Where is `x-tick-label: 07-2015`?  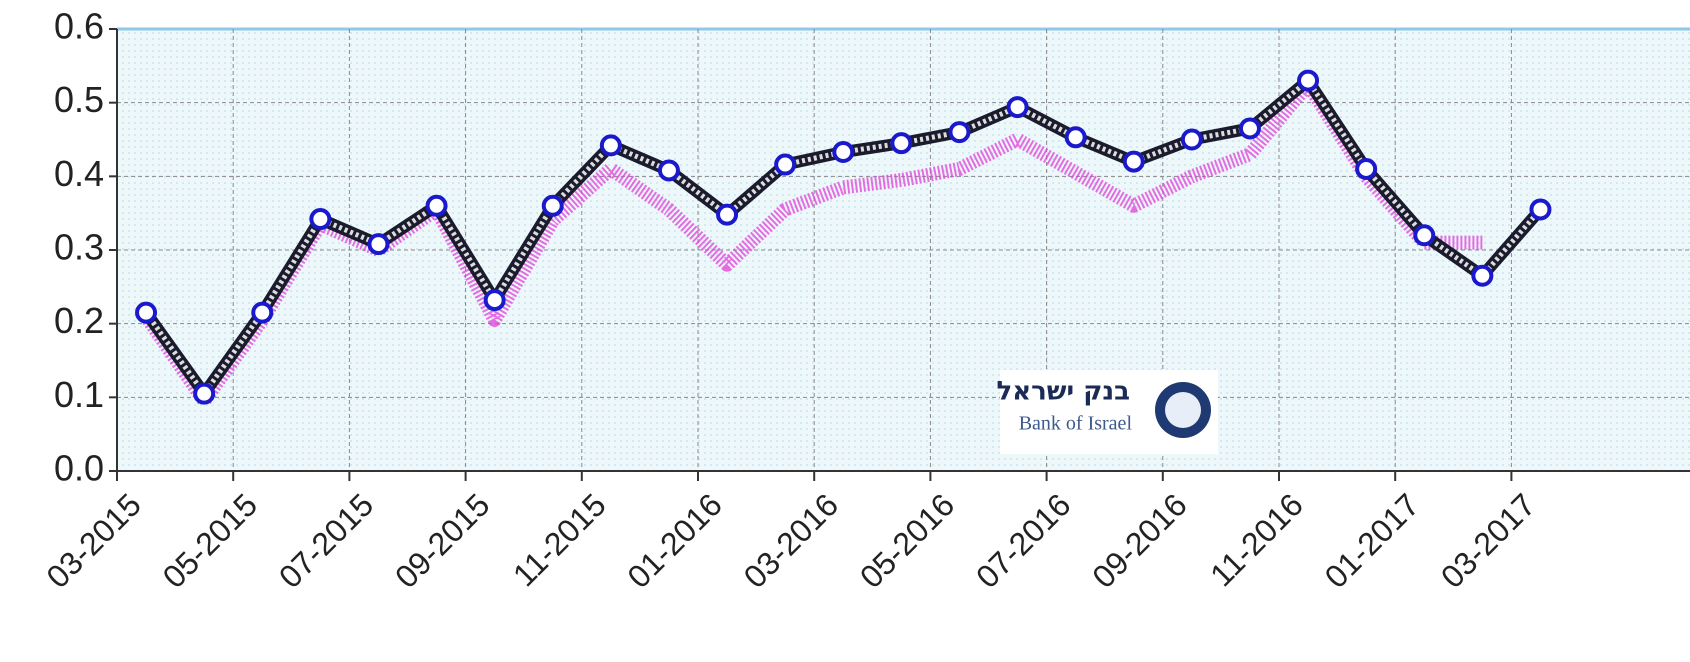
x-tick-label: 07-2015 is located at coordinates (326, 540).